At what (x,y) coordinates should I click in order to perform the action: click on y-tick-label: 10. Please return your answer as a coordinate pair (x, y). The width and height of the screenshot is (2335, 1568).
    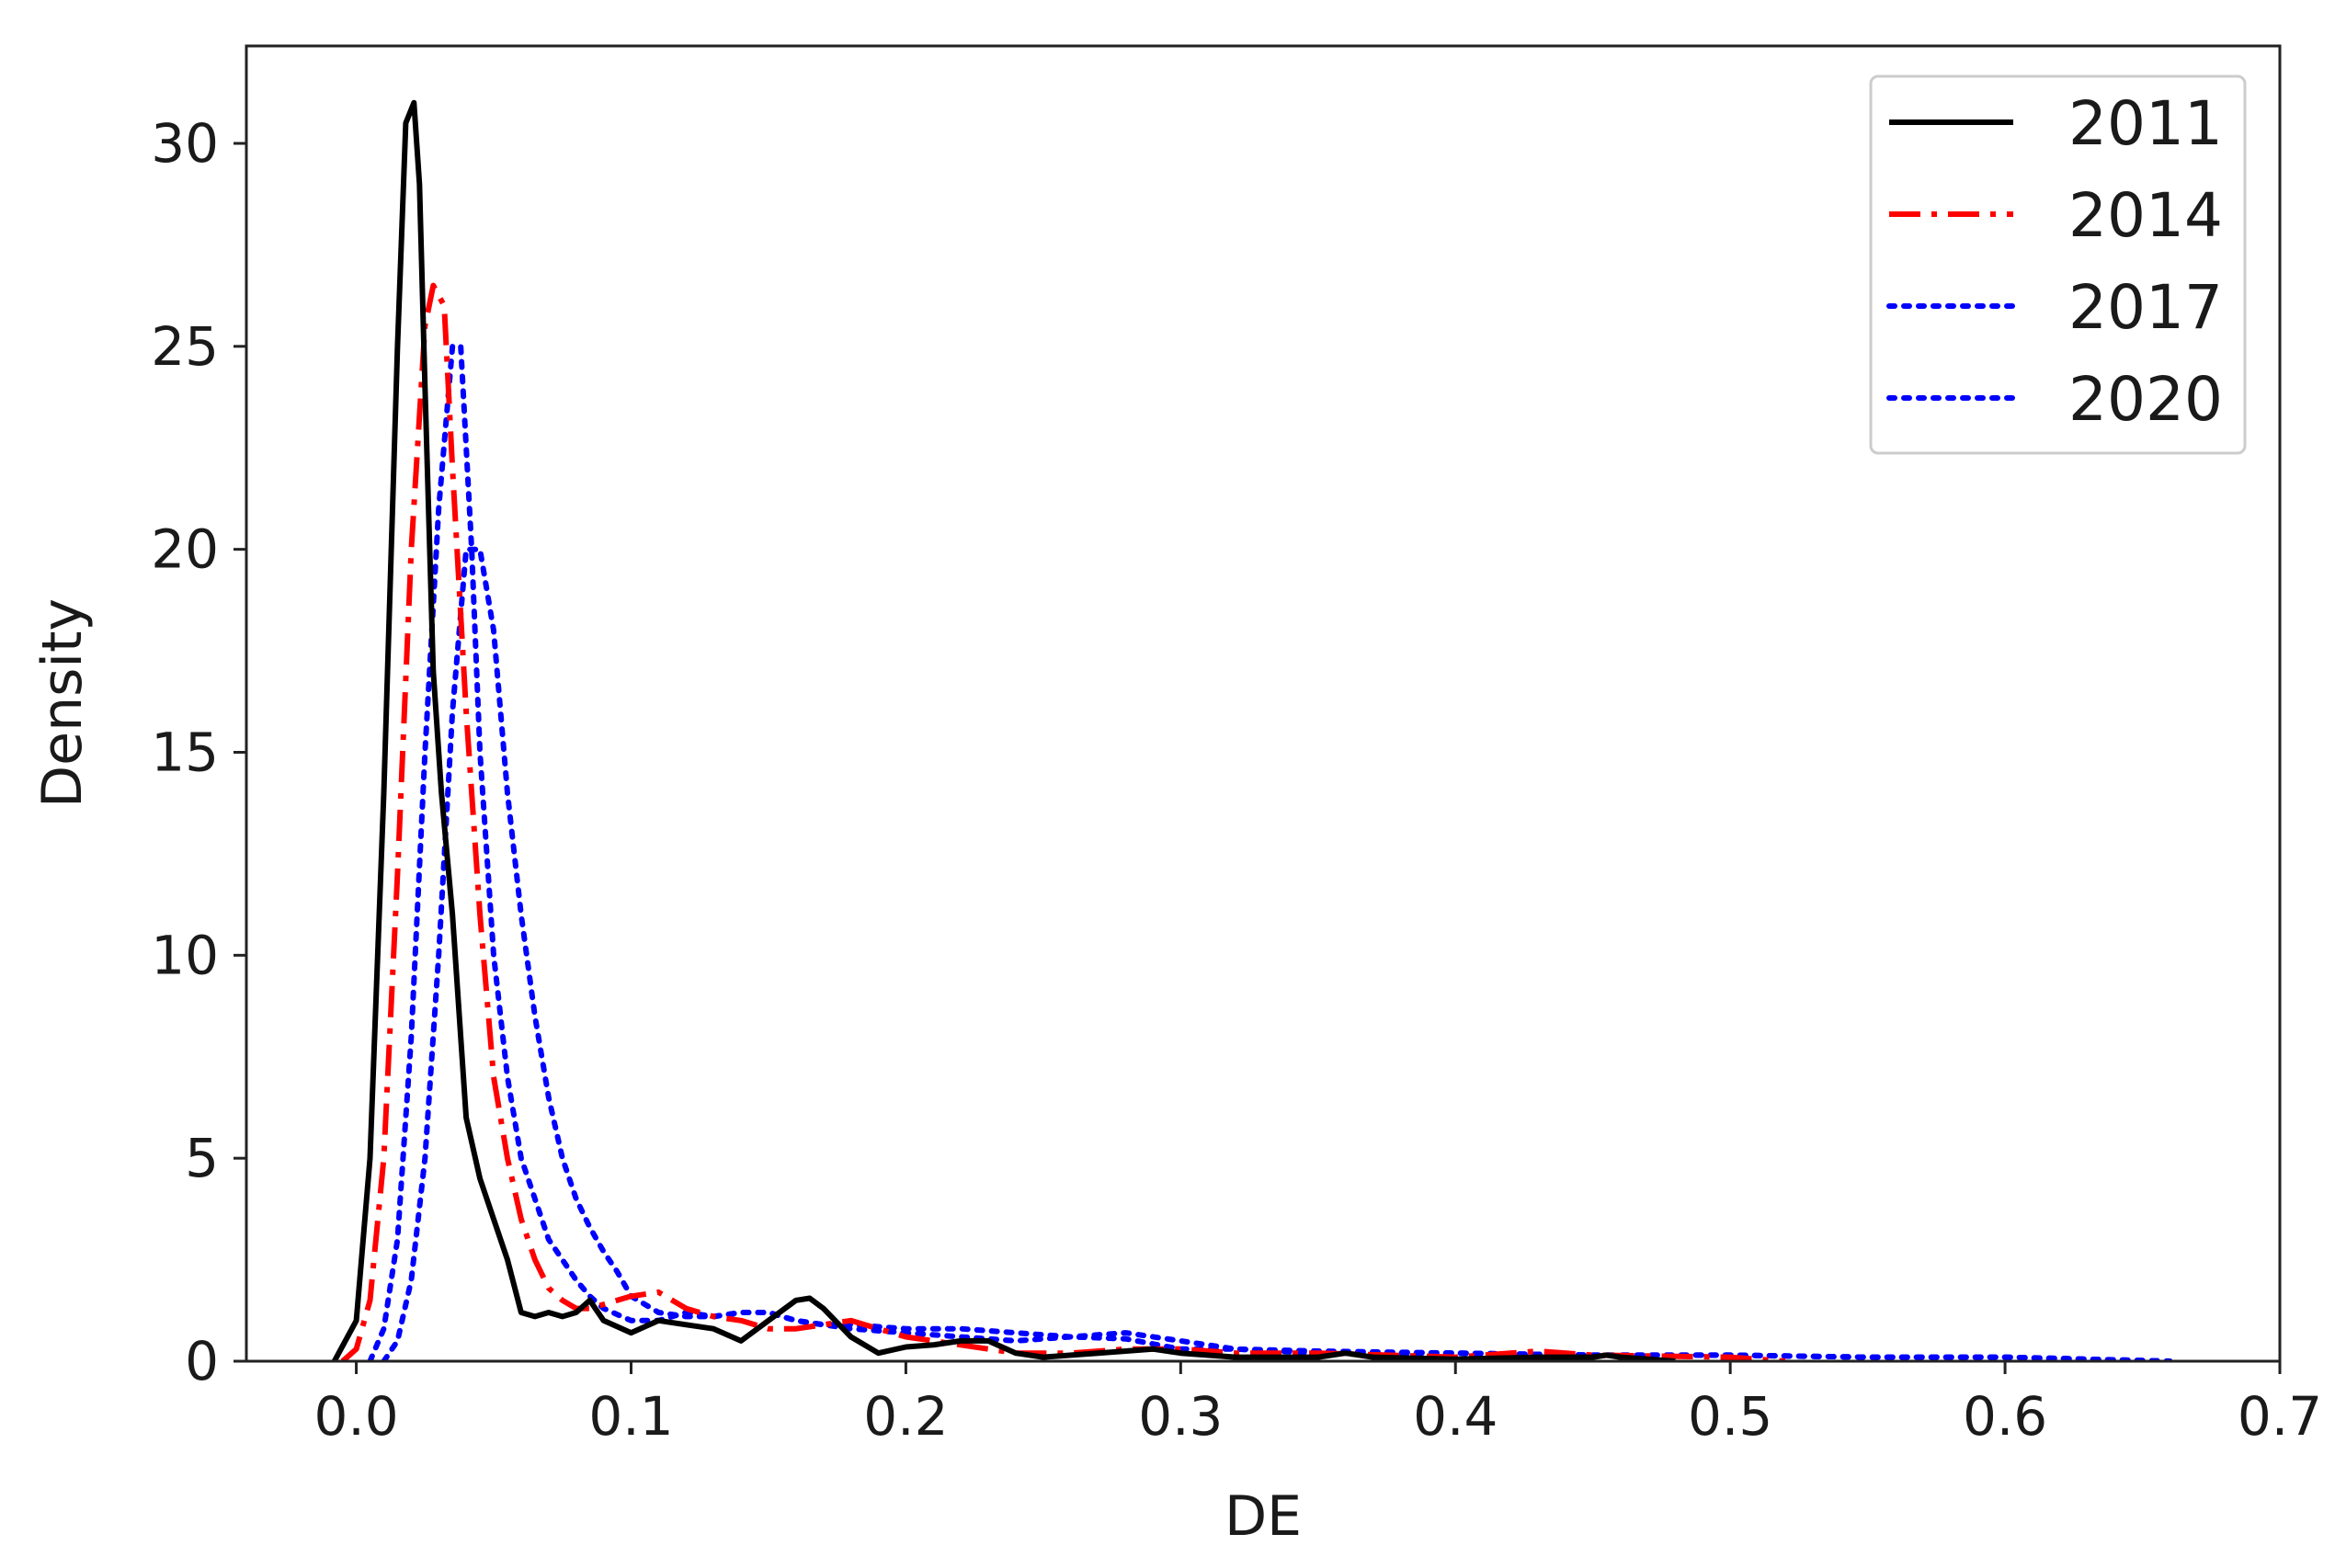
    Looking at the image, I should click on (185, 955).